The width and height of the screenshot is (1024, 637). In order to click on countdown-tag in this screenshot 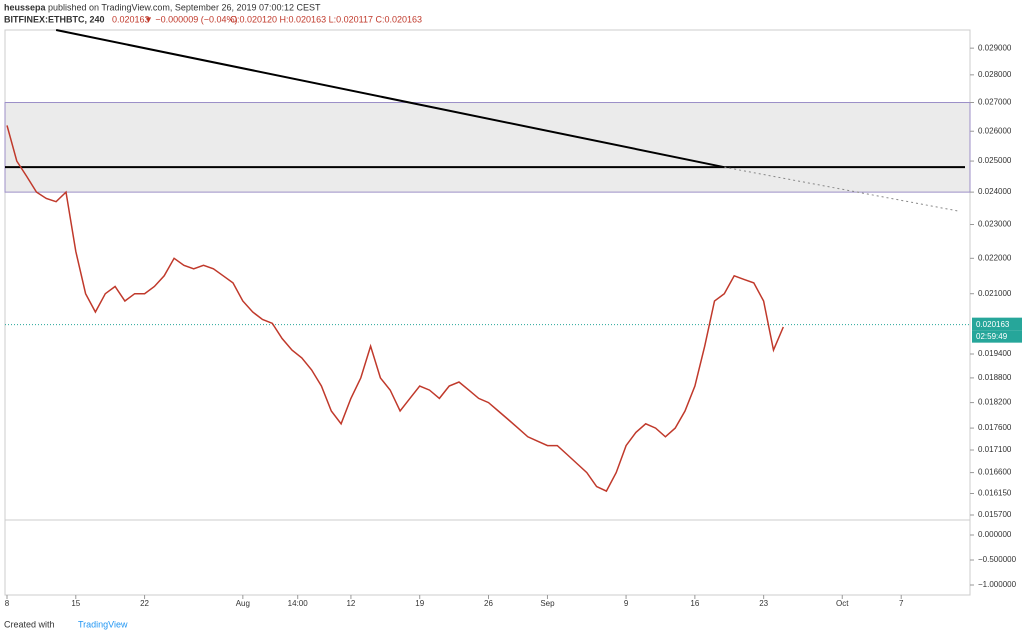, I will do `click(997, 336)`.